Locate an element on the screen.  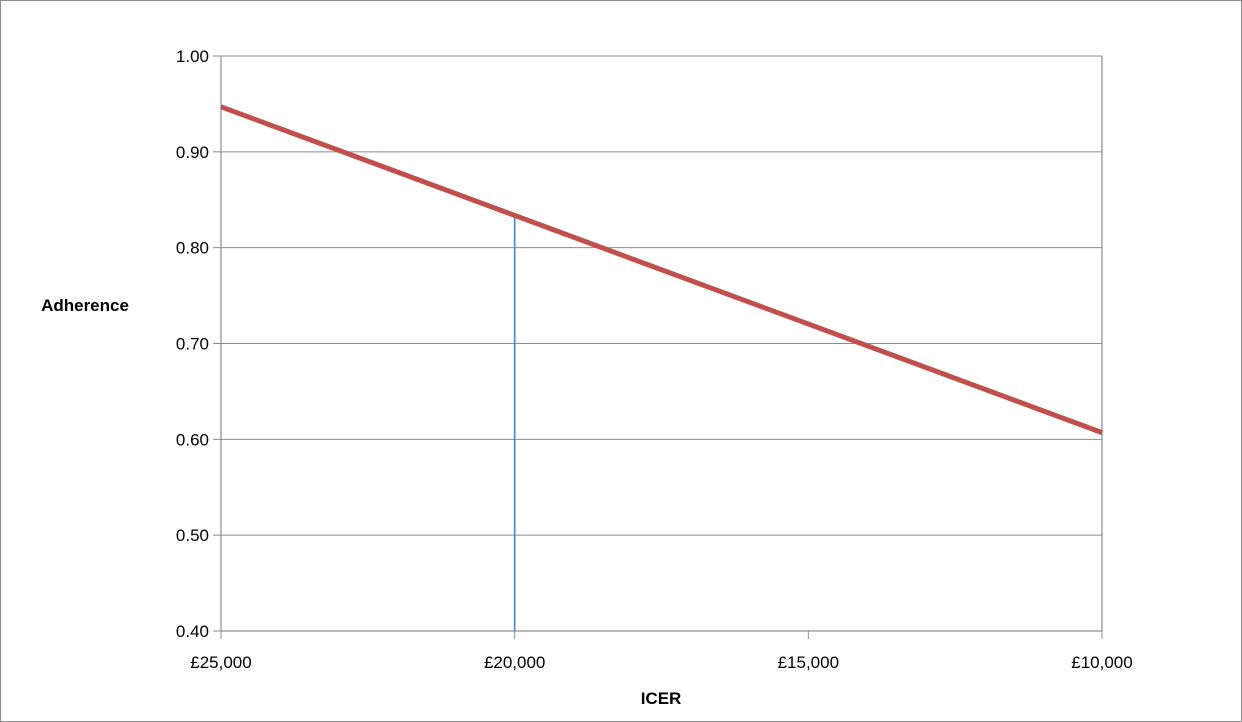
y-tick-label-5: 0.90 is located at coordinates (192, 152).